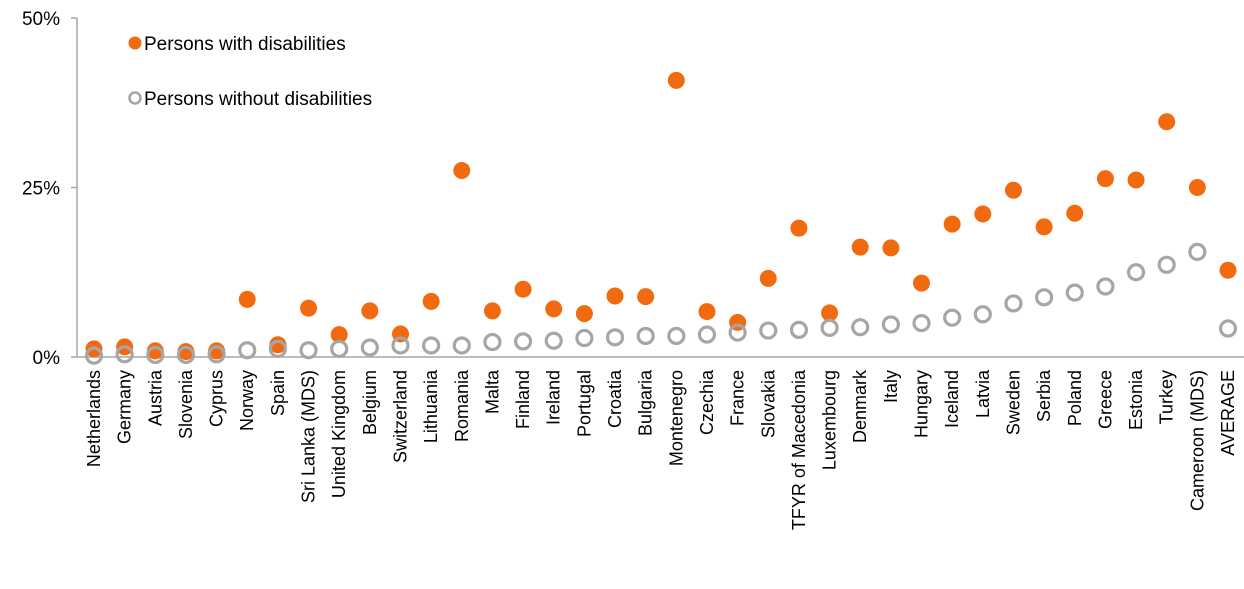 Image resolution: width=1244 pixels, height=589 pixels. I want to click on category-label: Ireland, so click(554, 397).